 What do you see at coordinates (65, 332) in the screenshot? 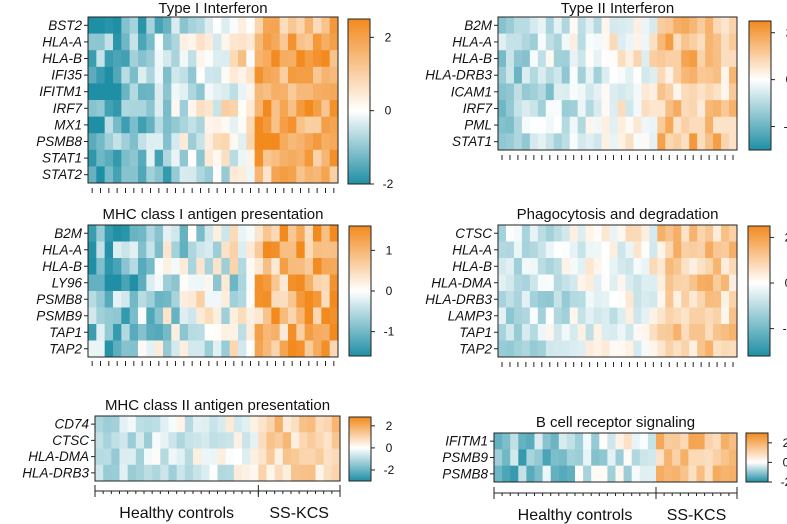
I see `gene-label: TAP1` at bounding box center [65, 332].